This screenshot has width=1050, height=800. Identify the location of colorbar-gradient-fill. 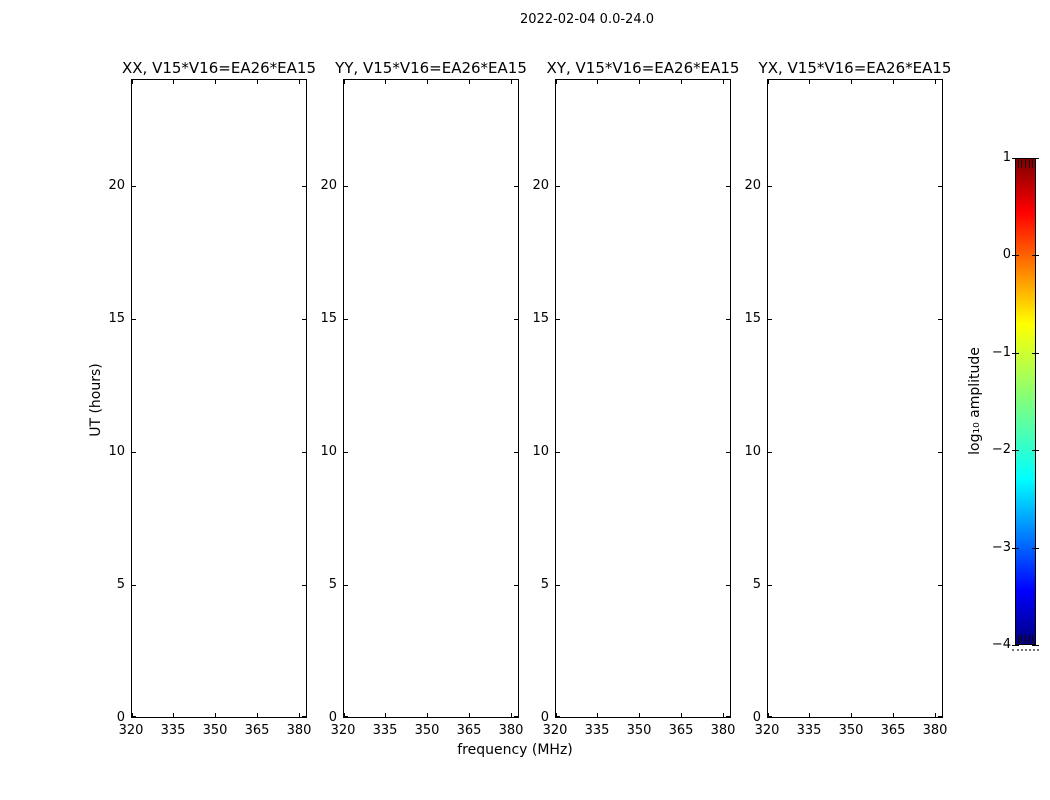
(1025, 401).